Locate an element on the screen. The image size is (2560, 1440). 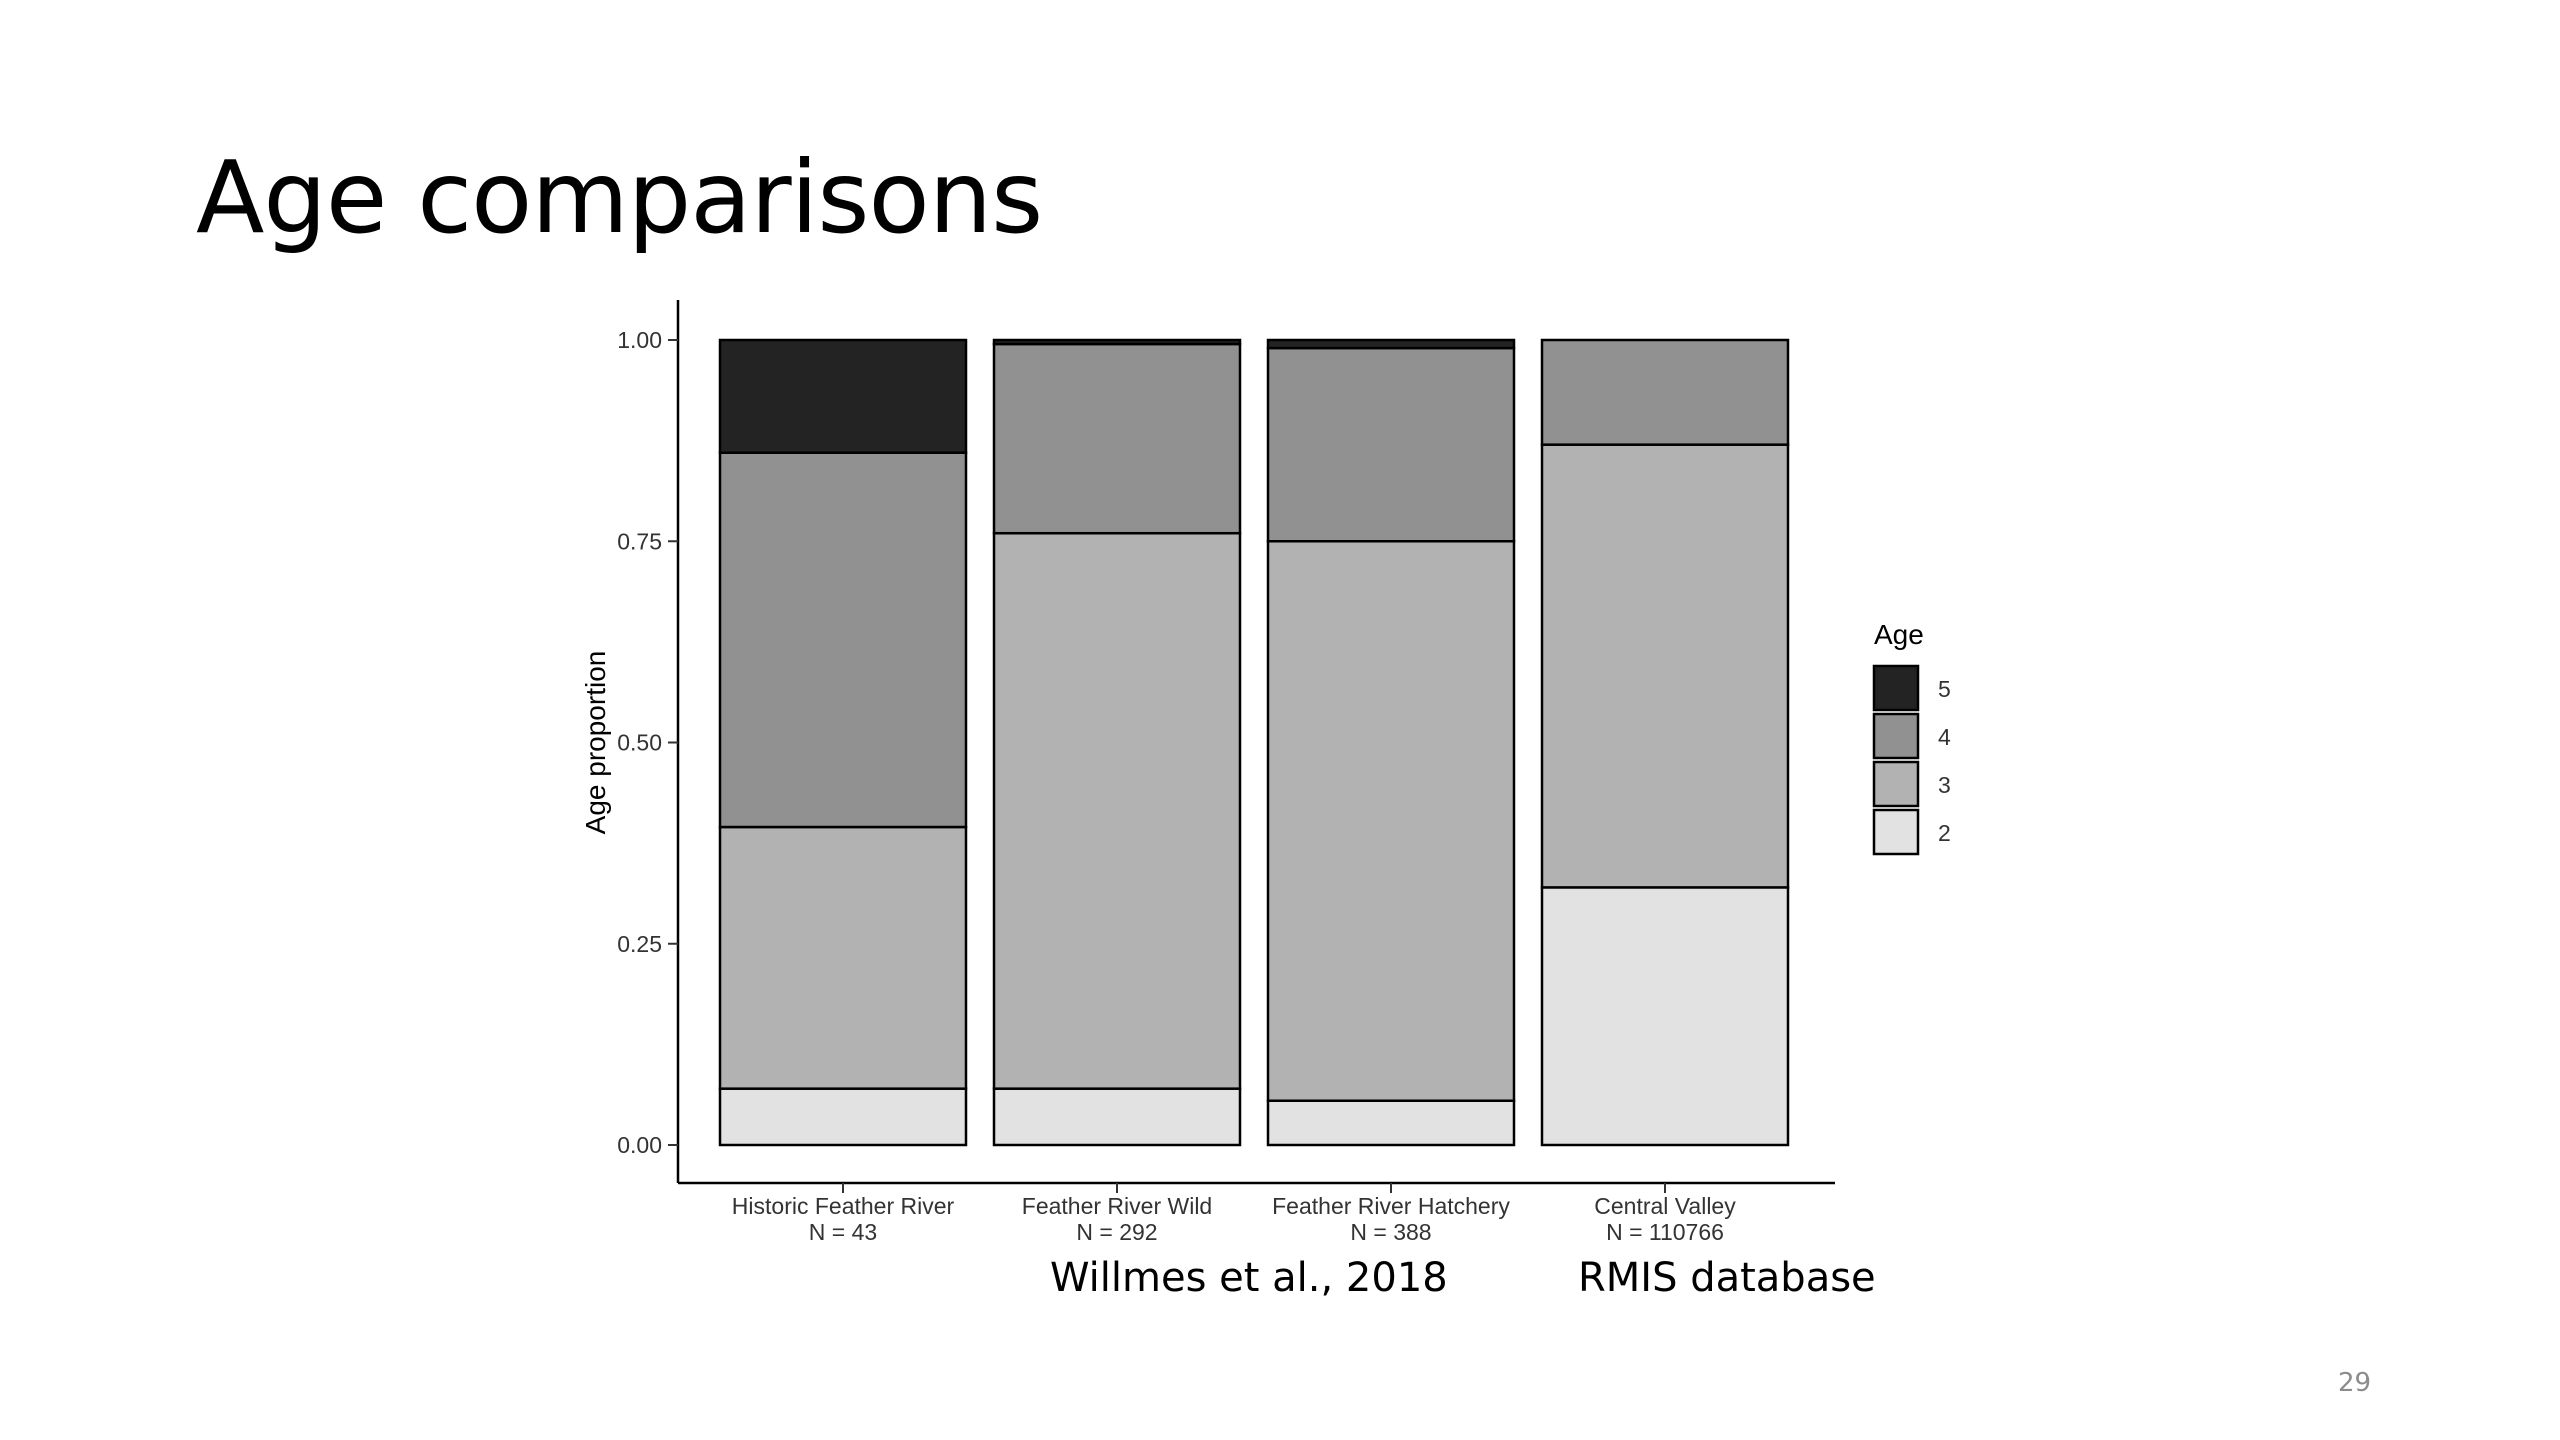
x-tick-label: Historic Feather River is located at coordinates (843, 1206).